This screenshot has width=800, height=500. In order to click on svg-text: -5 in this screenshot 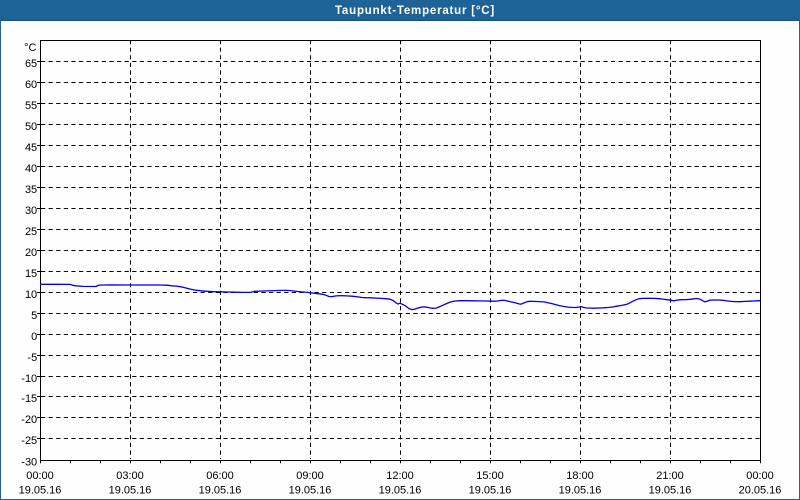, I will do `click(32, 358)`.